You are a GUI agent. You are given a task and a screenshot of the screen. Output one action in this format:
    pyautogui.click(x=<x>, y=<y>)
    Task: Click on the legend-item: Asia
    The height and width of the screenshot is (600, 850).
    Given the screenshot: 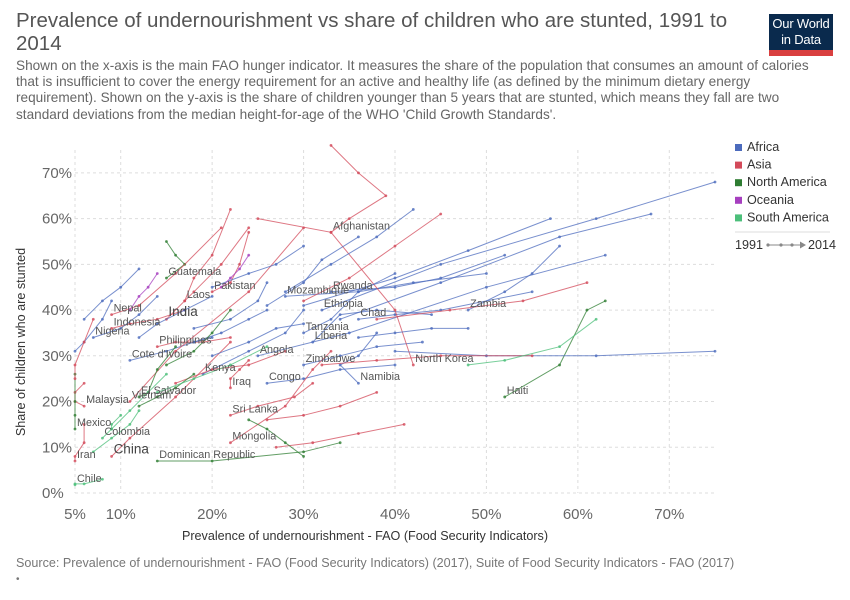 What is the action you would take?
    pyautogui.click(x=759, y=165)
    